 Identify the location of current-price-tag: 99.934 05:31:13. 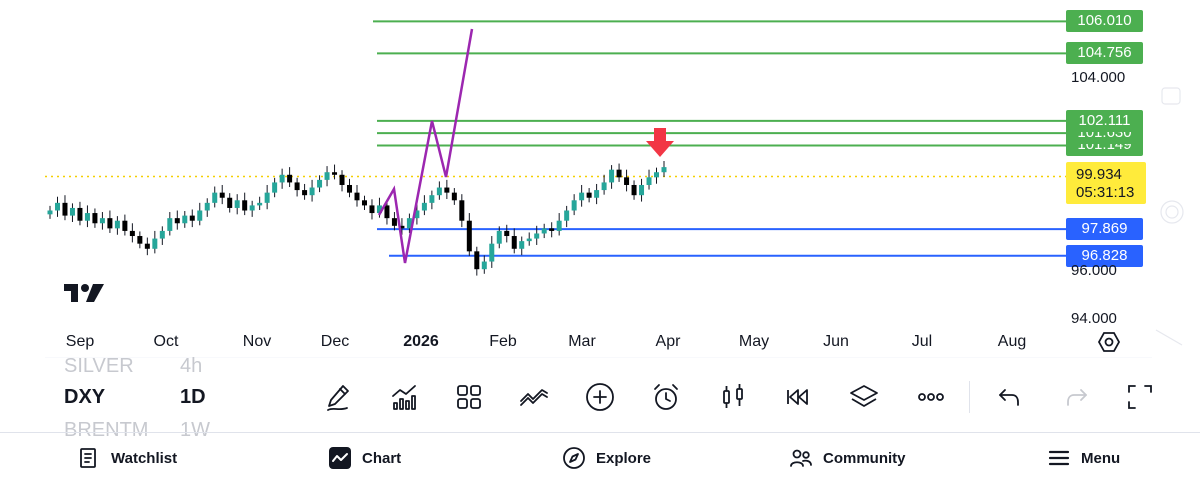
(1106, 183).